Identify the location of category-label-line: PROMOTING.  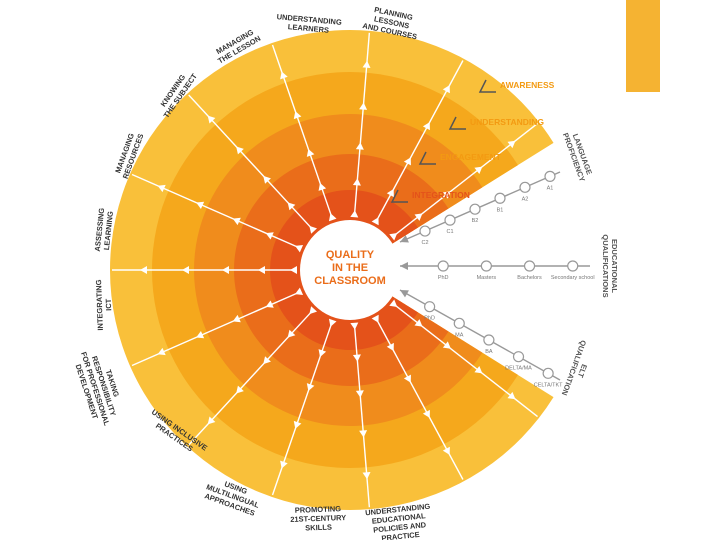
(318, 509).